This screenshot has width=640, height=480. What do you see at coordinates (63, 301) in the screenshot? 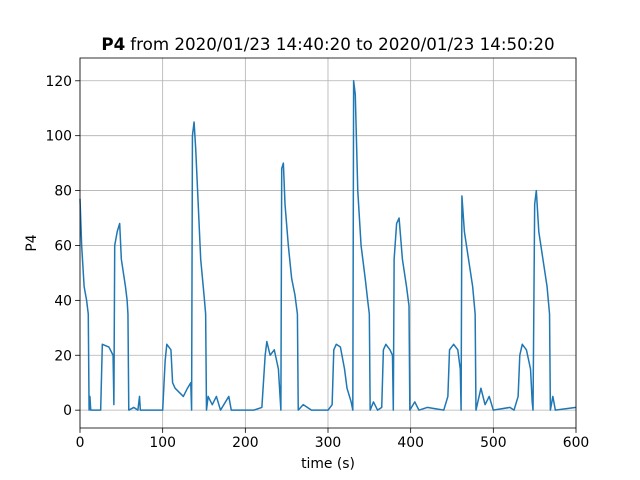
I see `y-tick-label: 40` at bounding box center [63, 301].